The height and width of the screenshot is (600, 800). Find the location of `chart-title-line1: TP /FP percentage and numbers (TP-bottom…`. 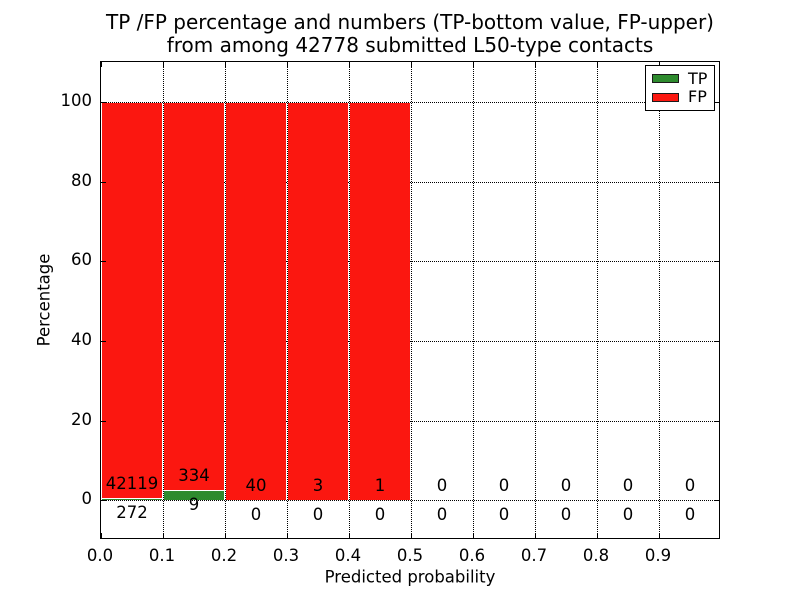

chart-title-line1: TP /FP percentage and numbers (TP-bottom… is located at coordinates (410, 22).